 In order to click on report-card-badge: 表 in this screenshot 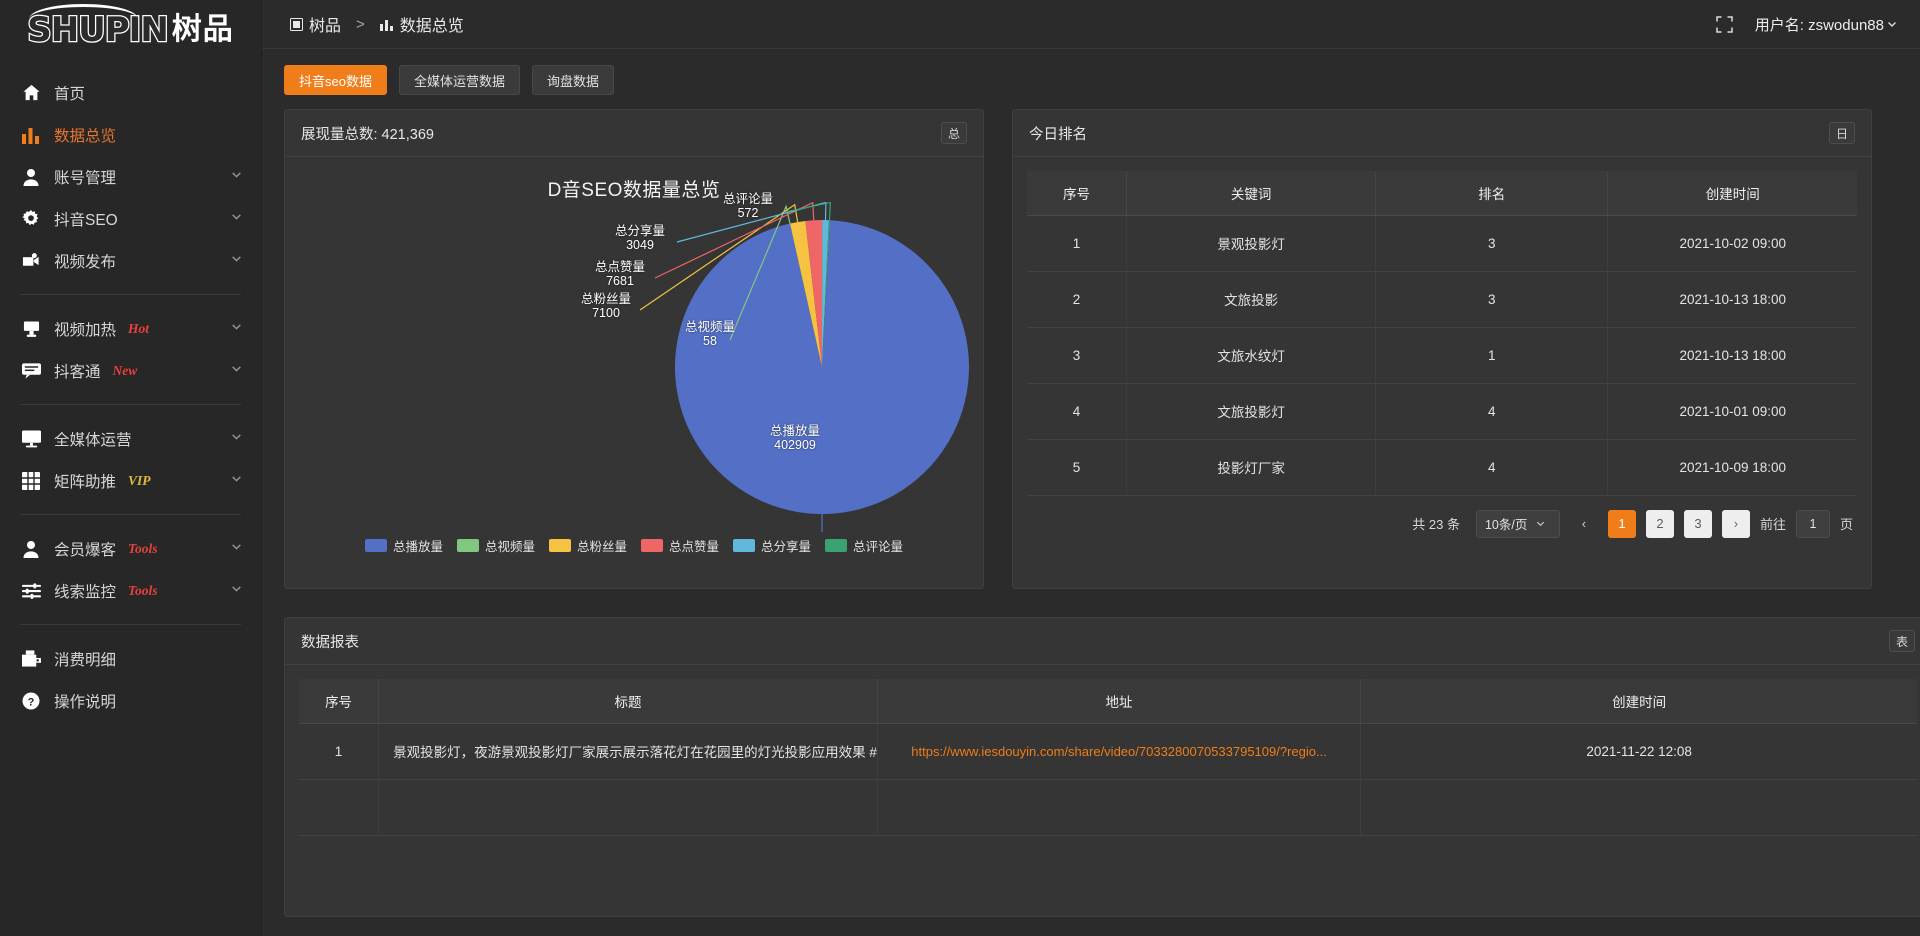, I will do `click(1902, 641)`.